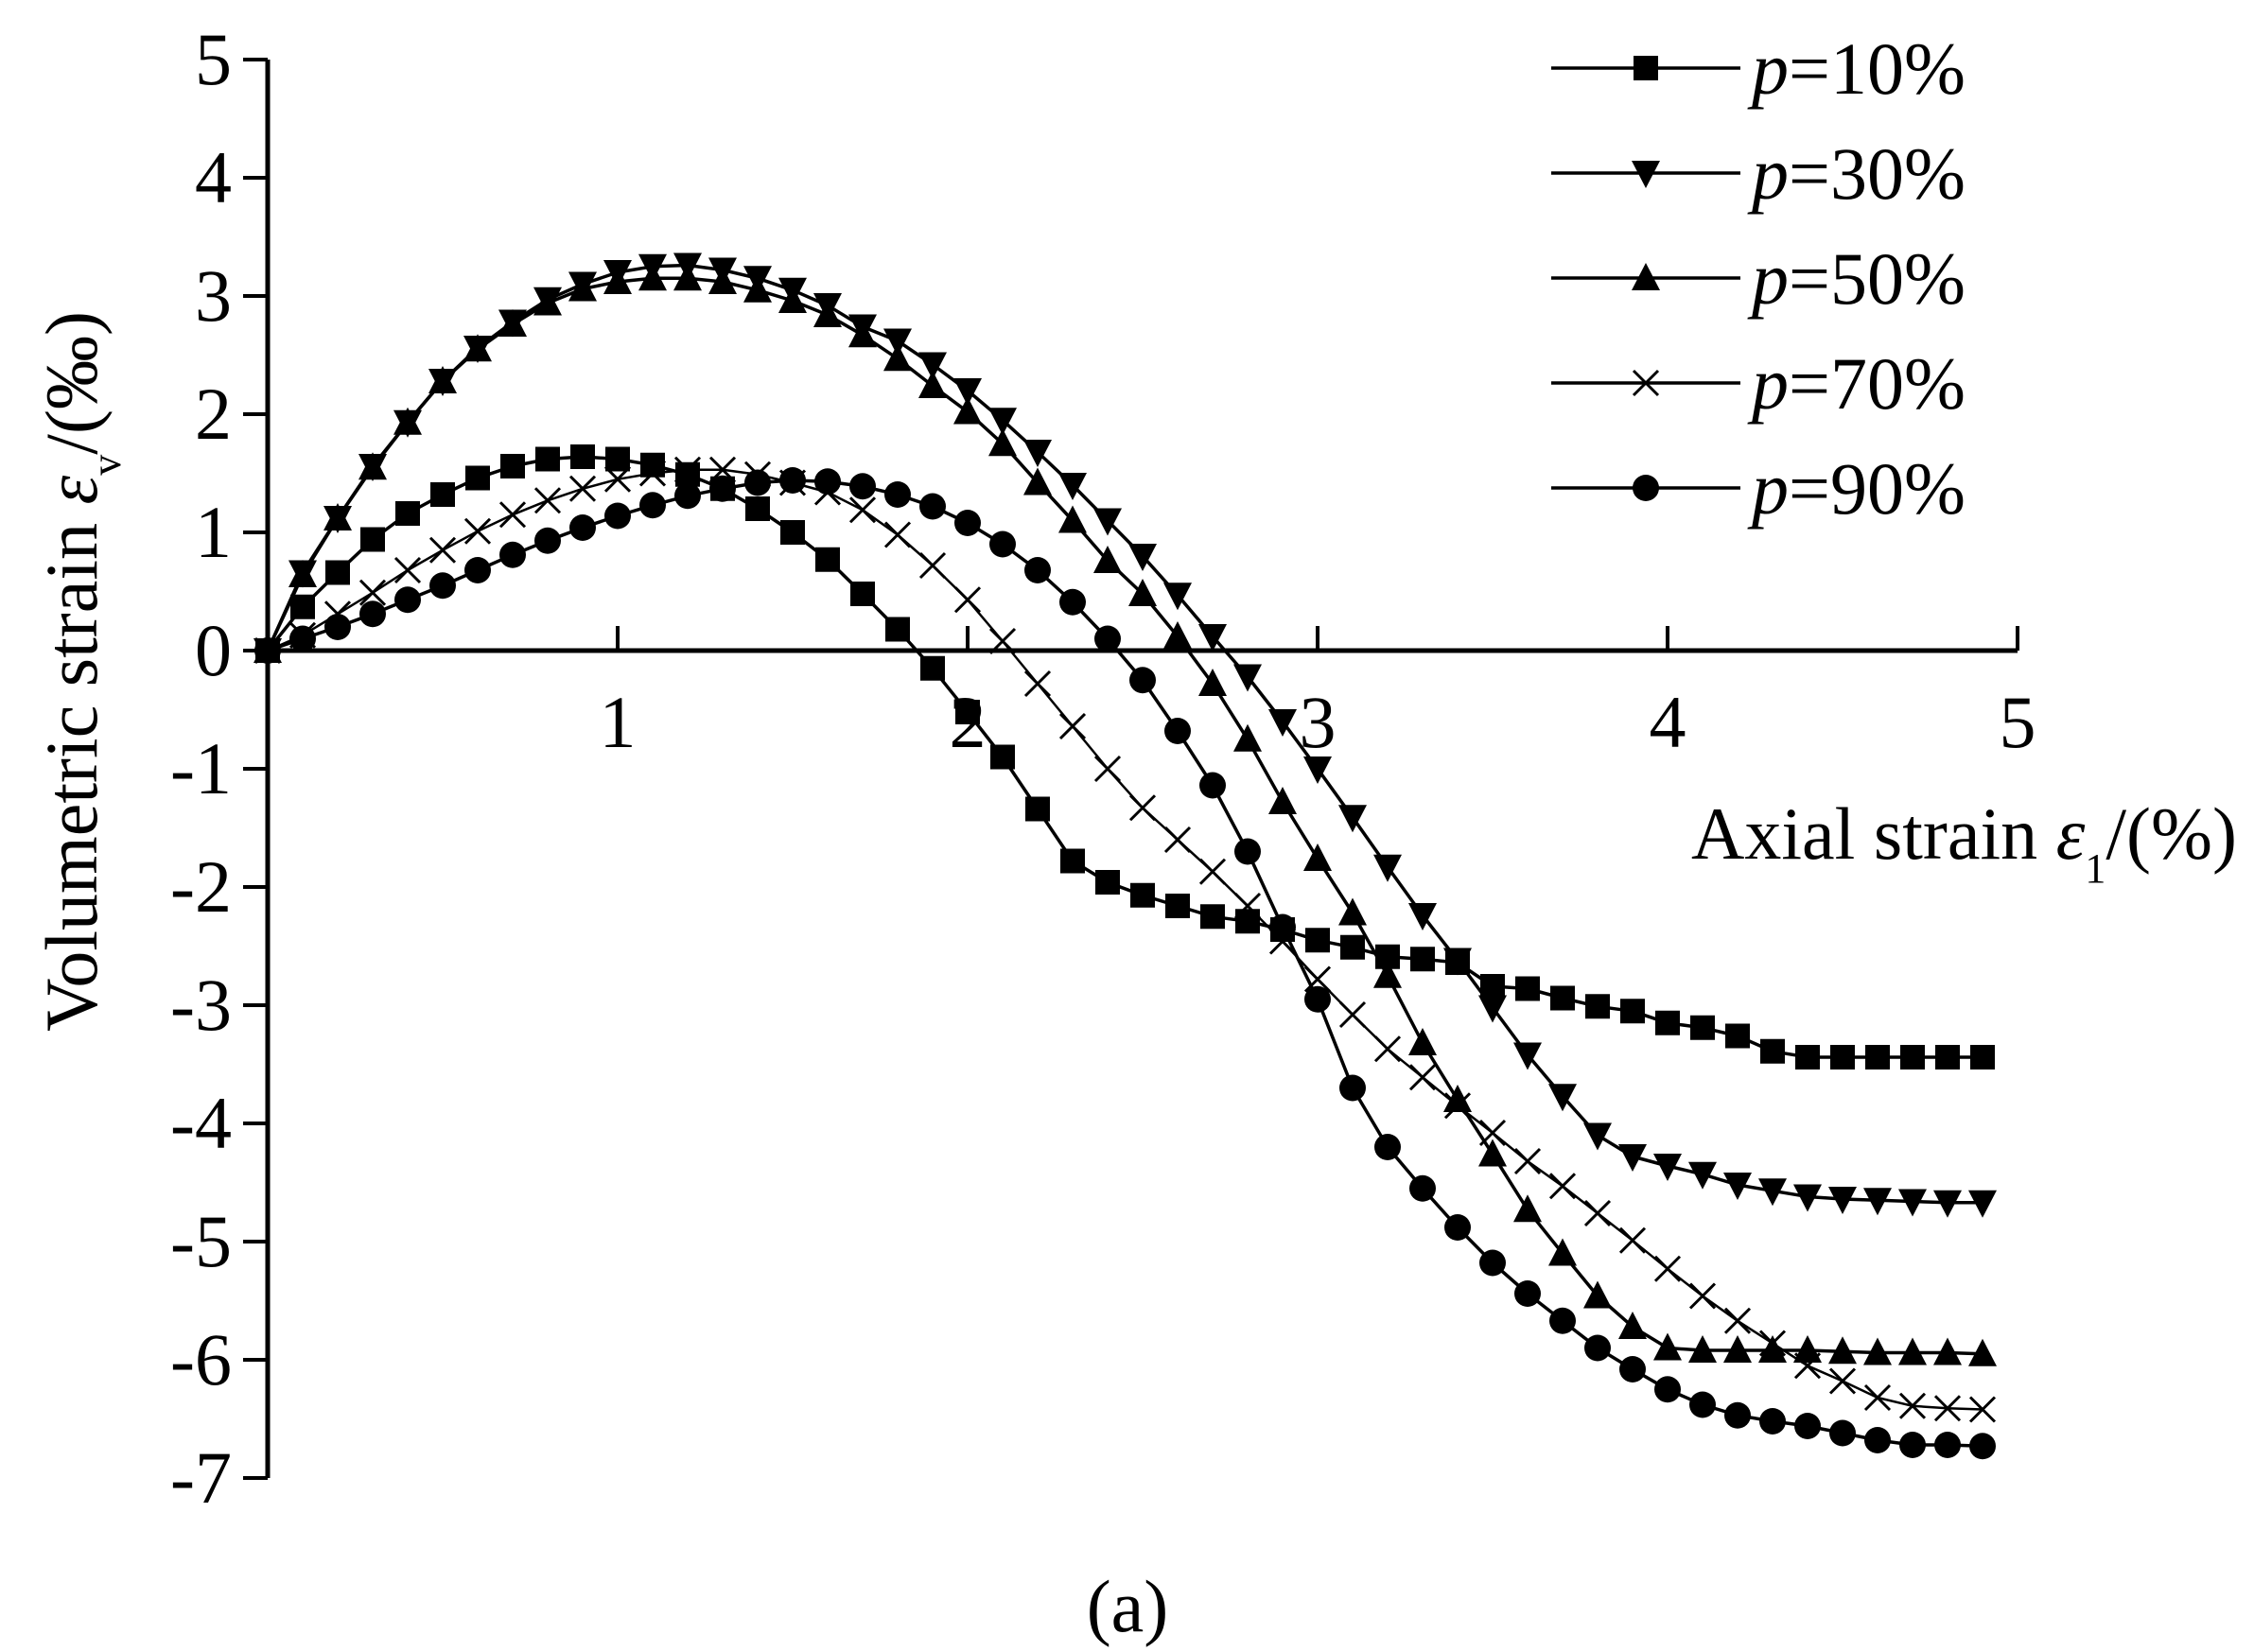  Describe the element at coordinates (213, 295) in the screenshot. I see `y-tick-label: 3` at that location.